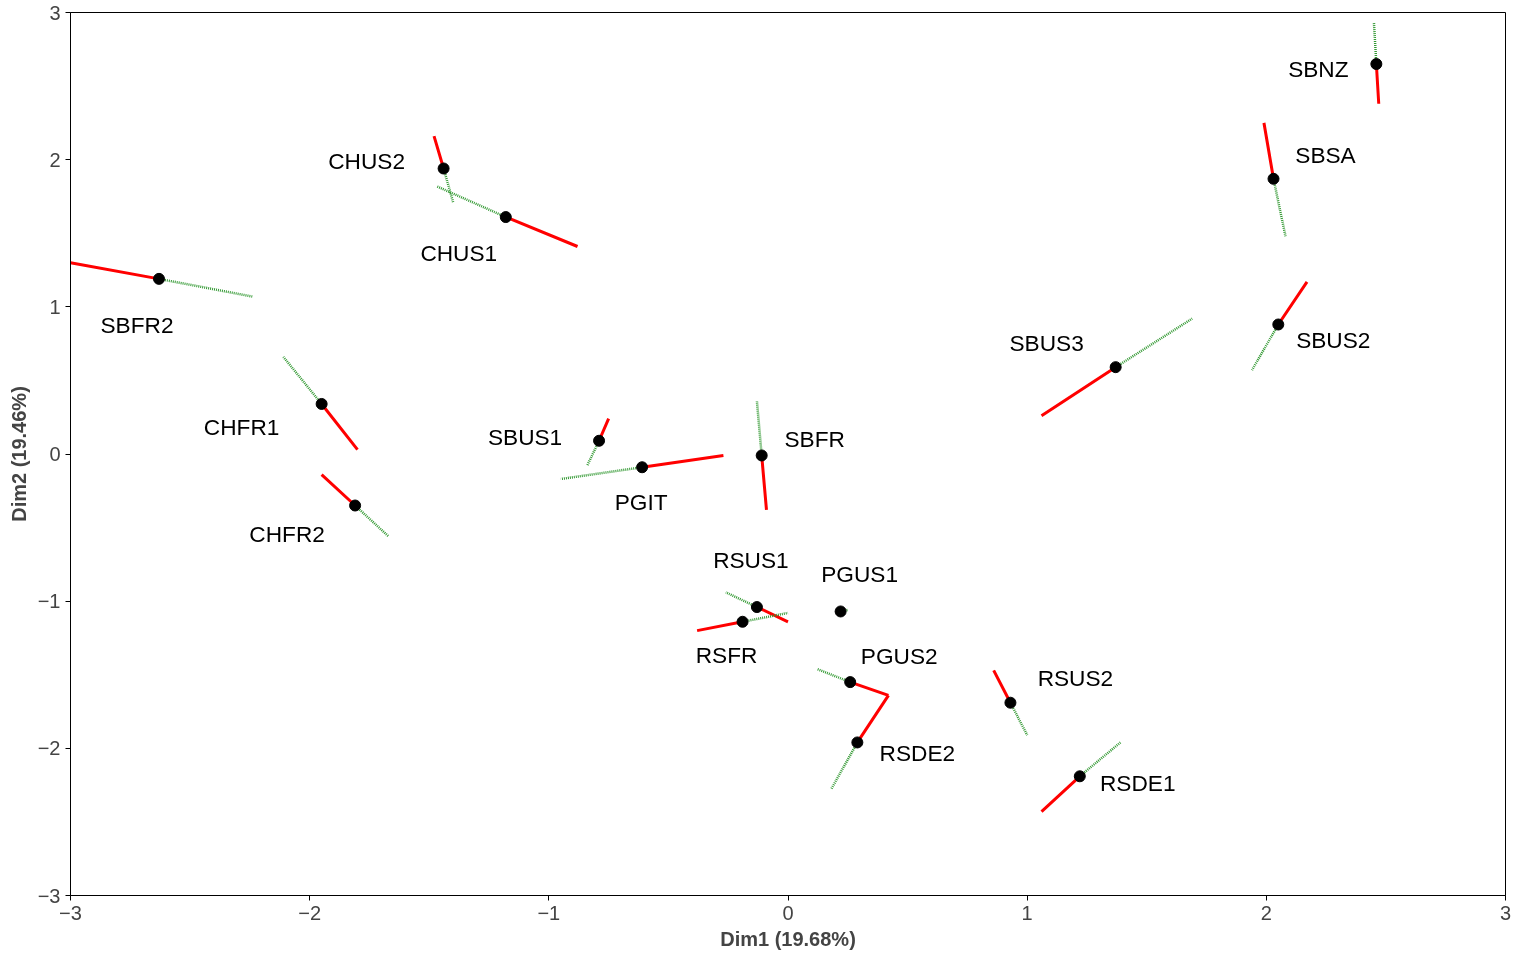 The height and width of the screenshot is (967, 1533). What do you see at coordinates (55, 306) in the screenshot?
I see `y-tick-label: 1` at bounding box center [55, 306].